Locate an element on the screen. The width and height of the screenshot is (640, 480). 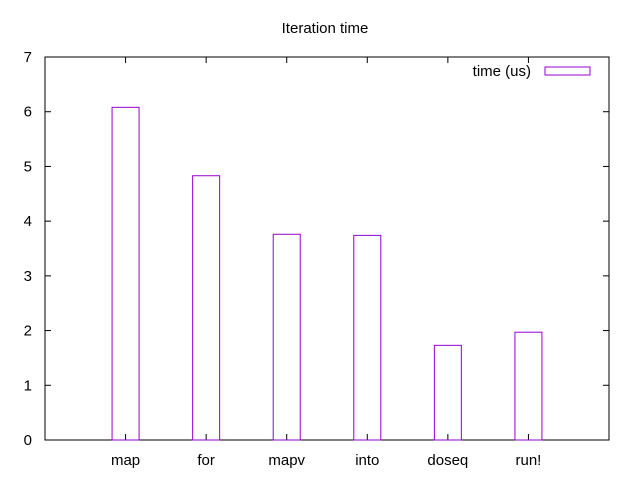
x-tick-label: into is located at coordinates (367, 460).